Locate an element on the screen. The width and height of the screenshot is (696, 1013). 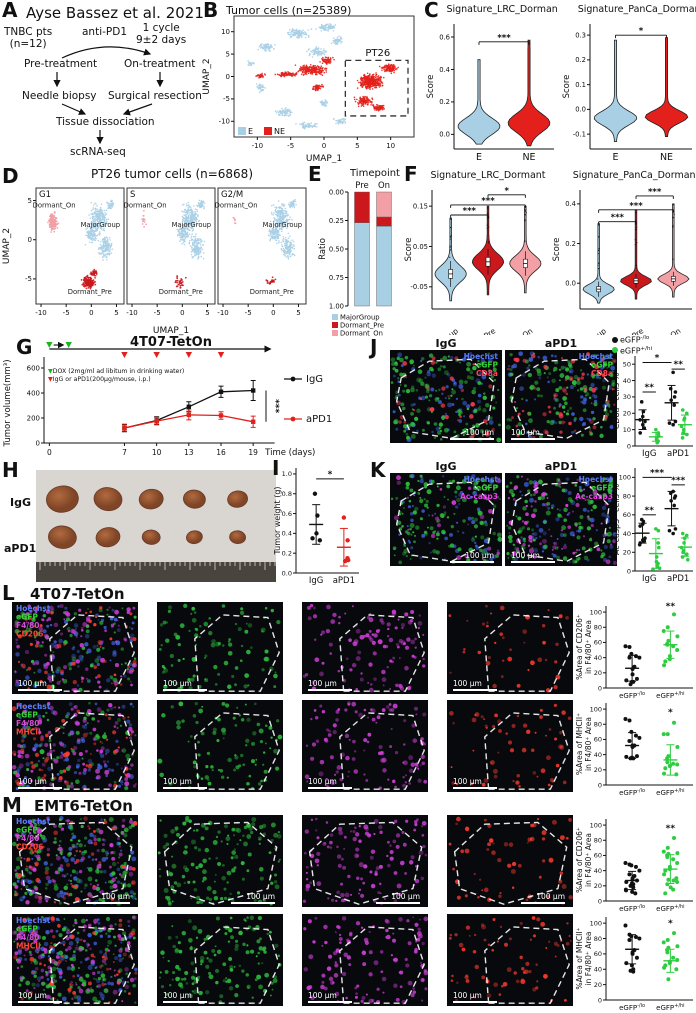
svg-text: 600 is located at coordinates (33, 369).